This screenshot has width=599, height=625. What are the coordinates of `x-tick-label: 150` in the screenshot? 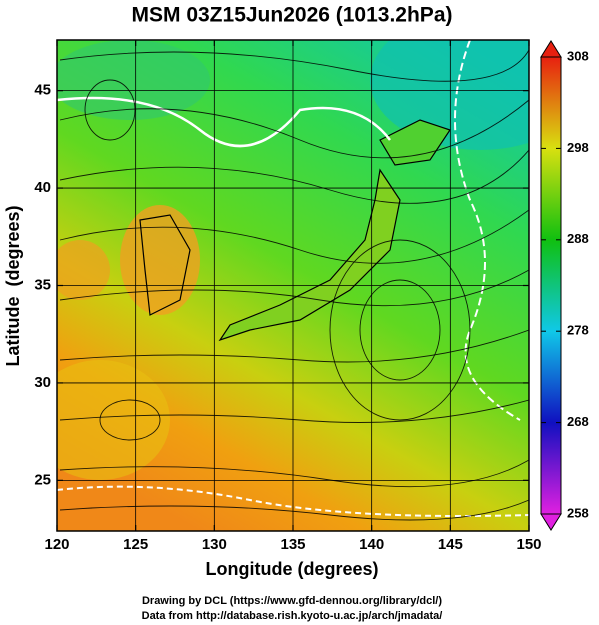 It's located at (528, 544).